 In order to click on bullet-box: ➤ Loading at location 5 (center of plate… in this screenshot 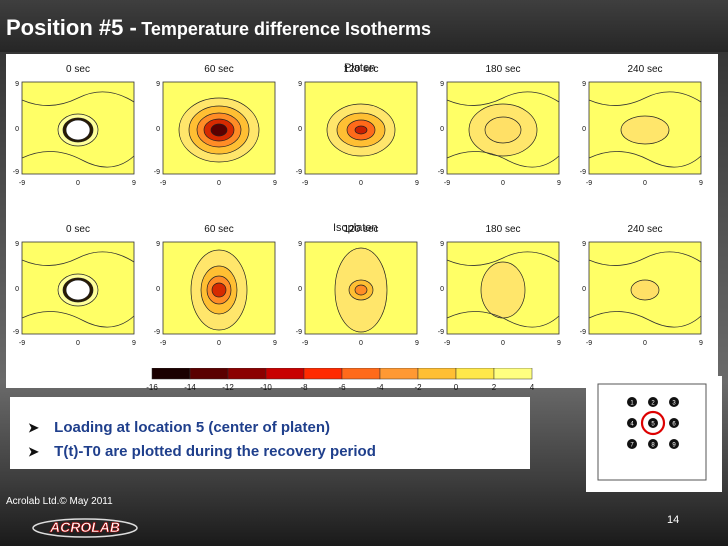, I will do `click(270, 433)`.